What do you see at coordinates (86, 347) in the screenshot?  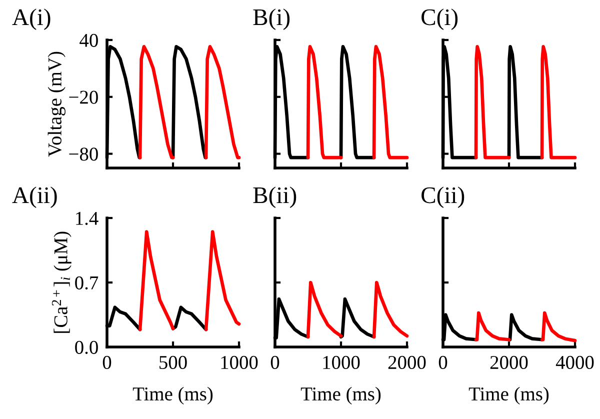 I see `y-tick-label: 0.0` at bounding box center [86, 347].